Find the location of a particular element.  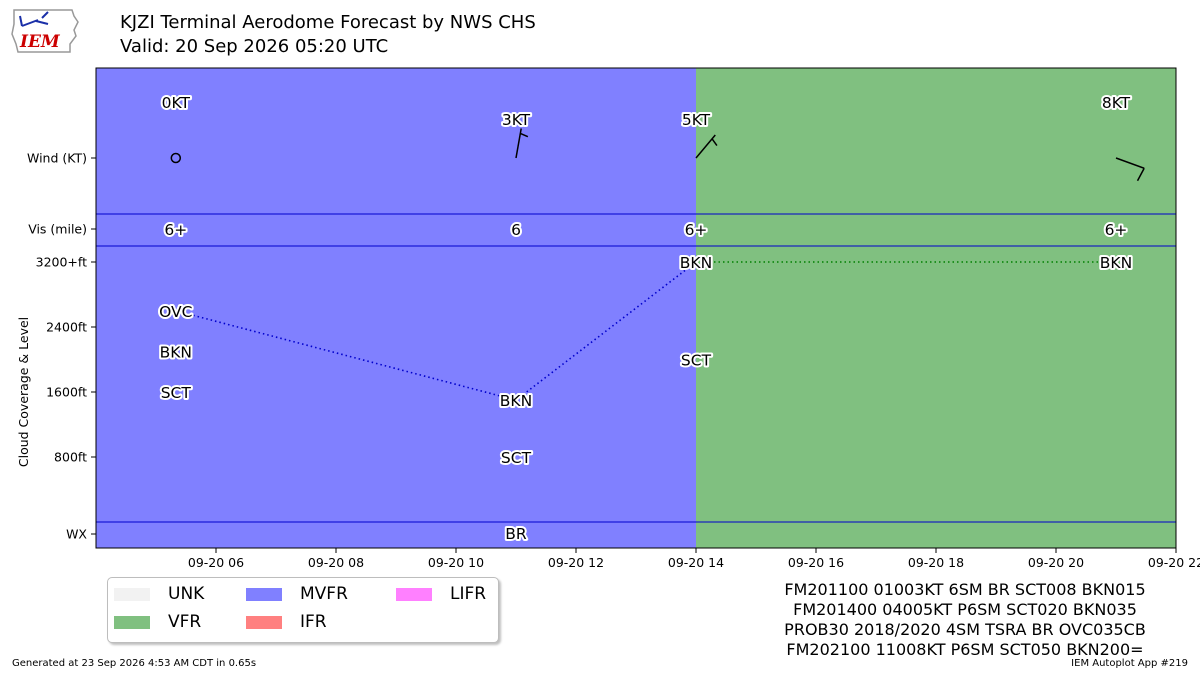

x-tick-label: 09-20 08 is located at coordinates (336, 562).